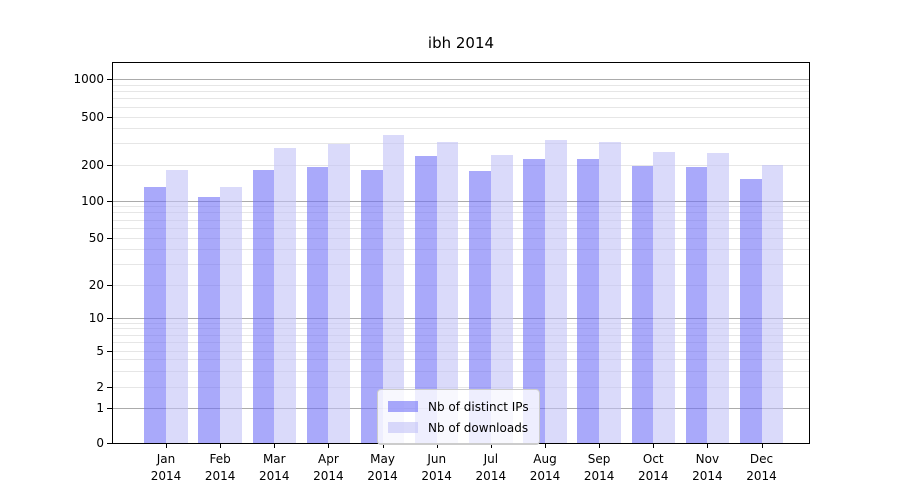  Describe the element at coordinates (461, 43) in the screenshot. I see `chart-title: ibh 2014` at that location.